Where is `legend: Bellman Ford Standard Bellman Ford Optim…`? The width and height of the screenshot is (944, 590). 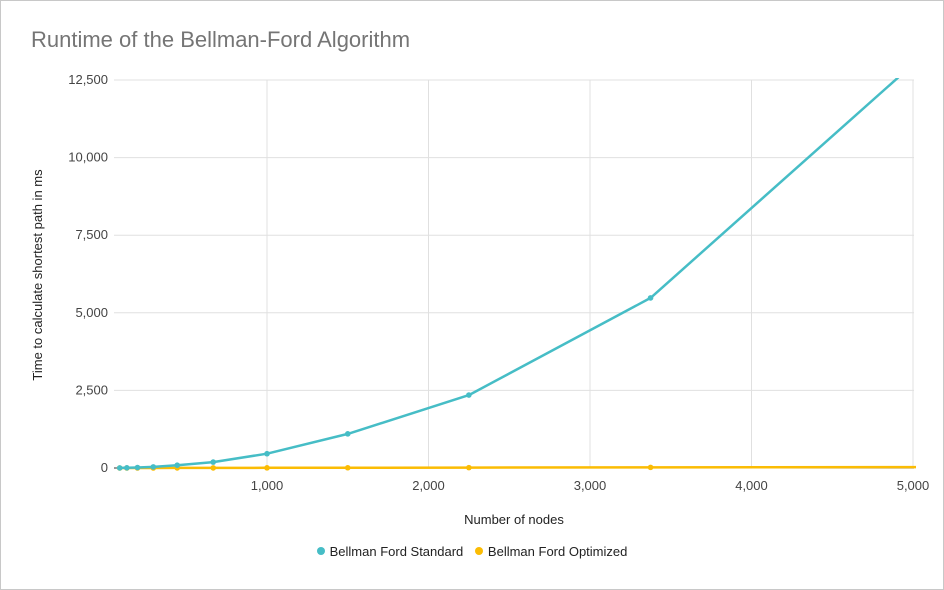
legend: Bellman Ford Standard Bellman Ford Optim… is located at coordinates (472, 551).